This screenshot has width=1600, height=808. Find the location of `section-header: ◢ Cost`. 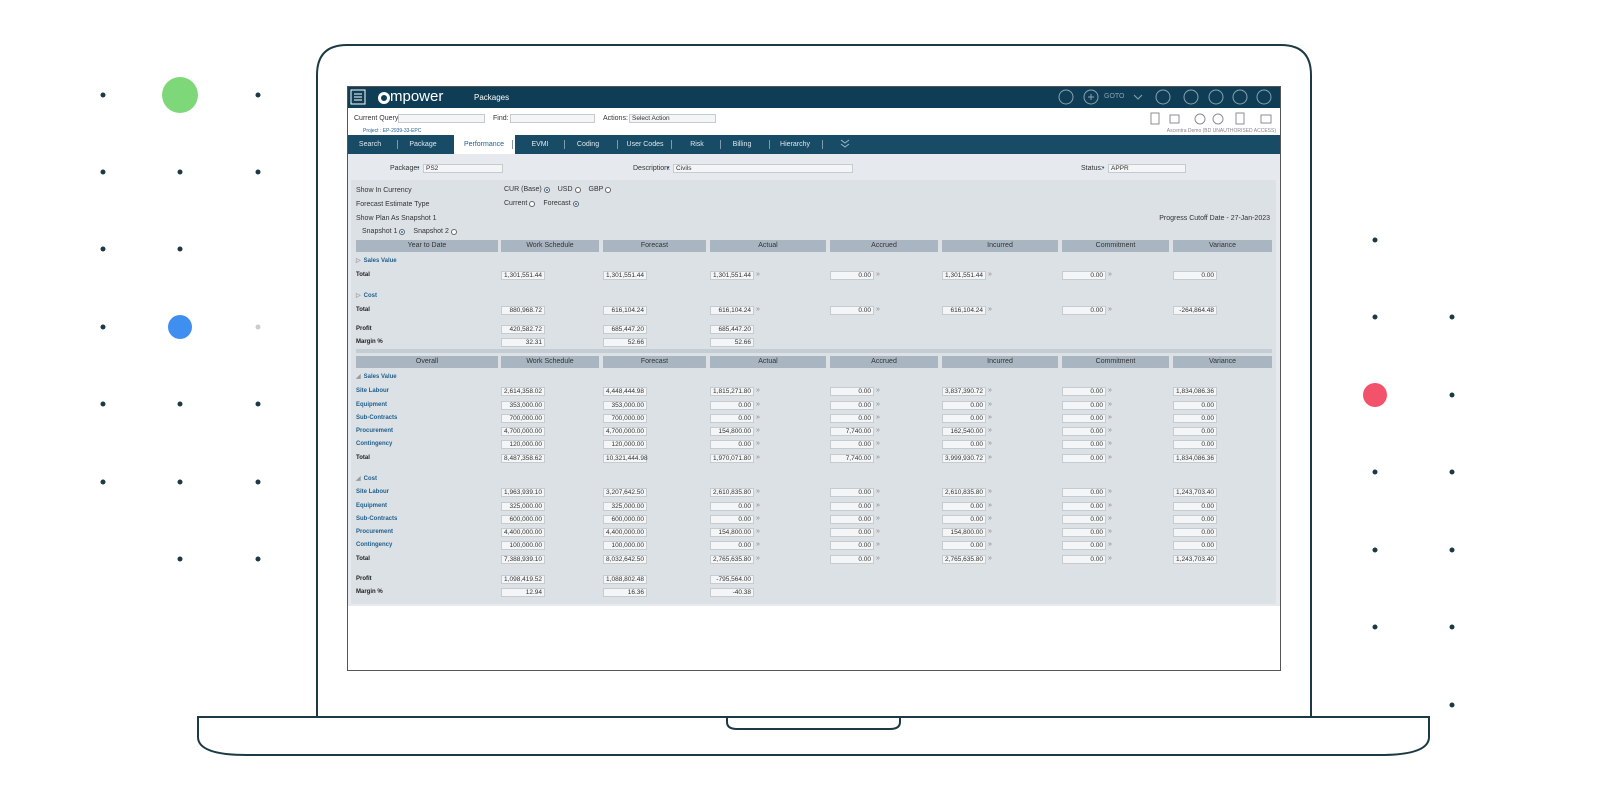

section-header: ◢ Cost is located at coordinates (366, 479).